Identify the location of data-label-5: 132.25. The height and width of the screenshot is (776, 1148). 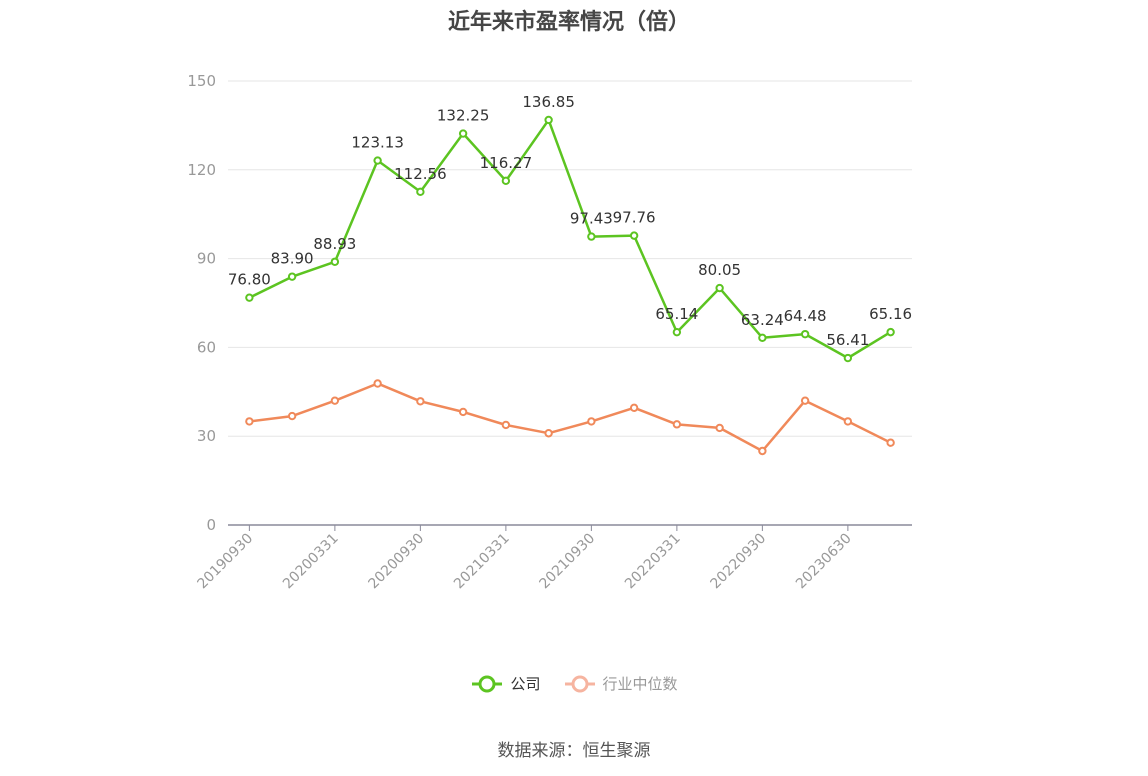
(463, 116).